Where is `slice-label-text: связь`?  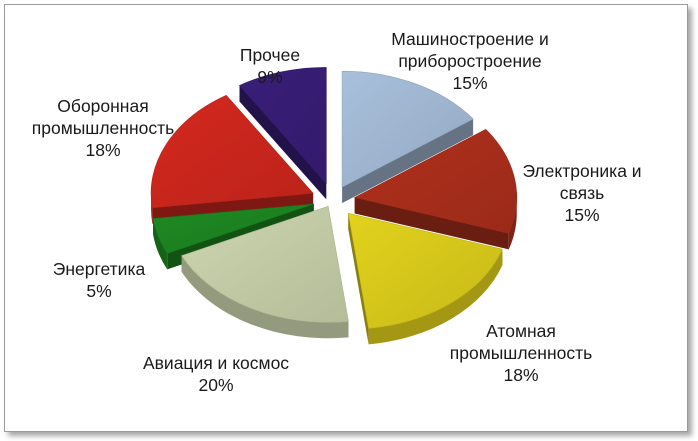
slice-label-text: связь is located at coordinates (582, 193).